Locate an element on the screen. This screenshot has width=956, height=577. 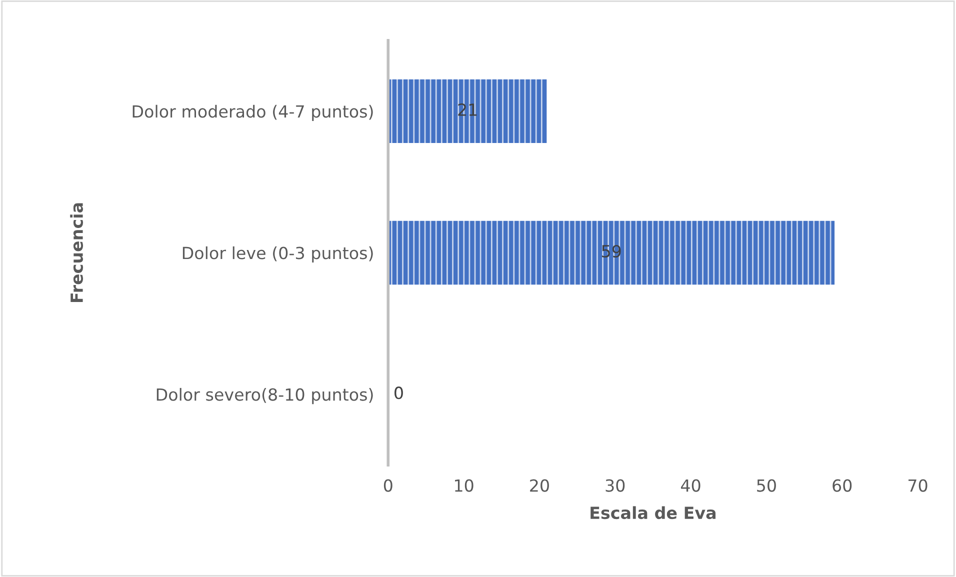
y-tick-label: Dolor leve (0-3 puntos) is located at coordinates (277, 254).